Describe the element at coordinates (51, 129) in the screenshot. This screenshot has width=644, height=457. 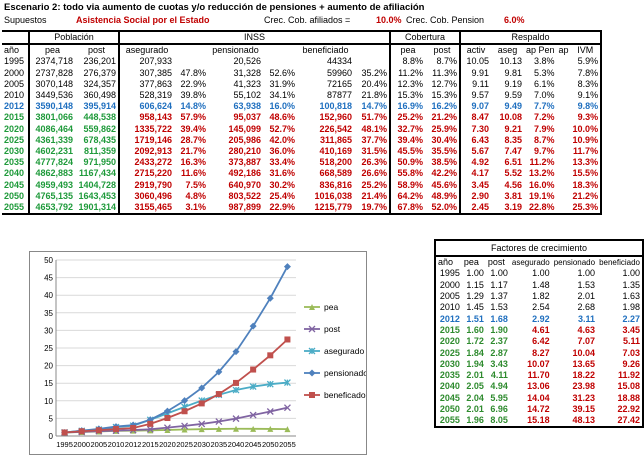
I see `table-cell: 4086,464` at that location.